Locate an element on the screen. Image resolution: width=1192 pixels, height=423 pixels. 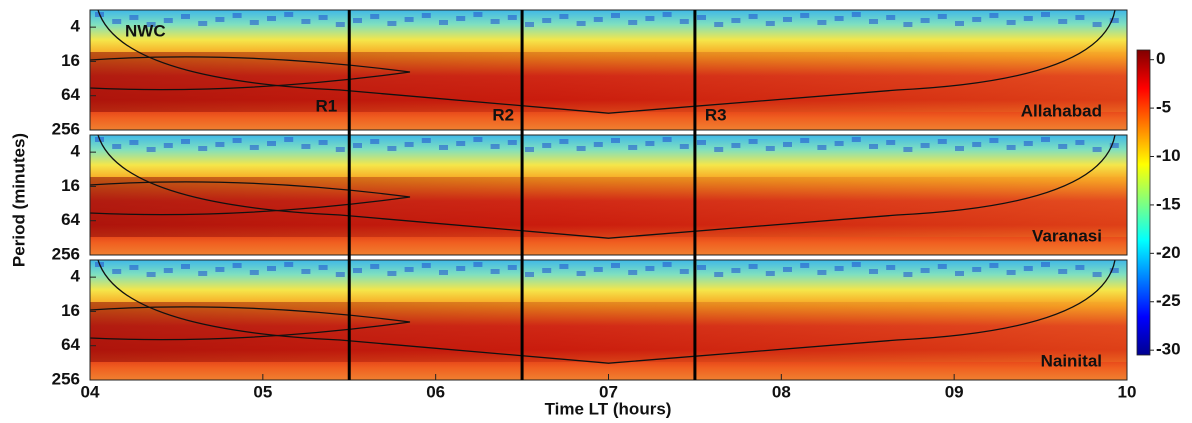
panel-label: Nainital is located at coordinates (1071, 360).